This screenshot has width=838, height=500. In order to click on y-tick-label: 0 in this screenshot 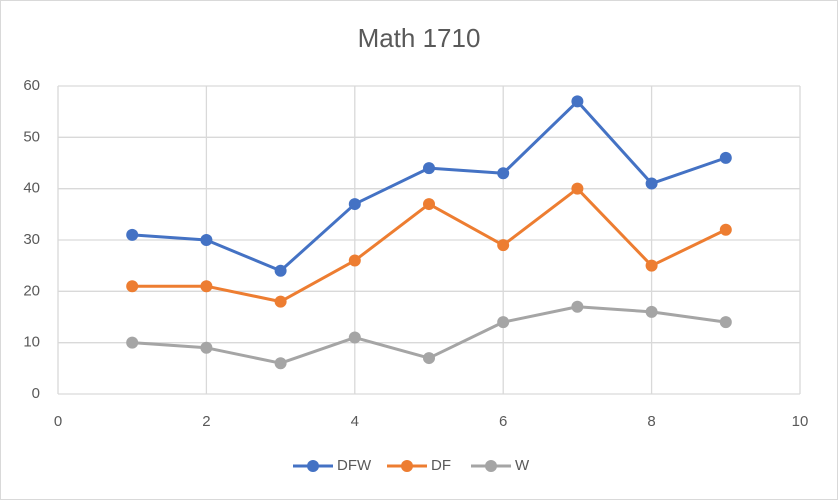, I will do `click(36, 393)`.